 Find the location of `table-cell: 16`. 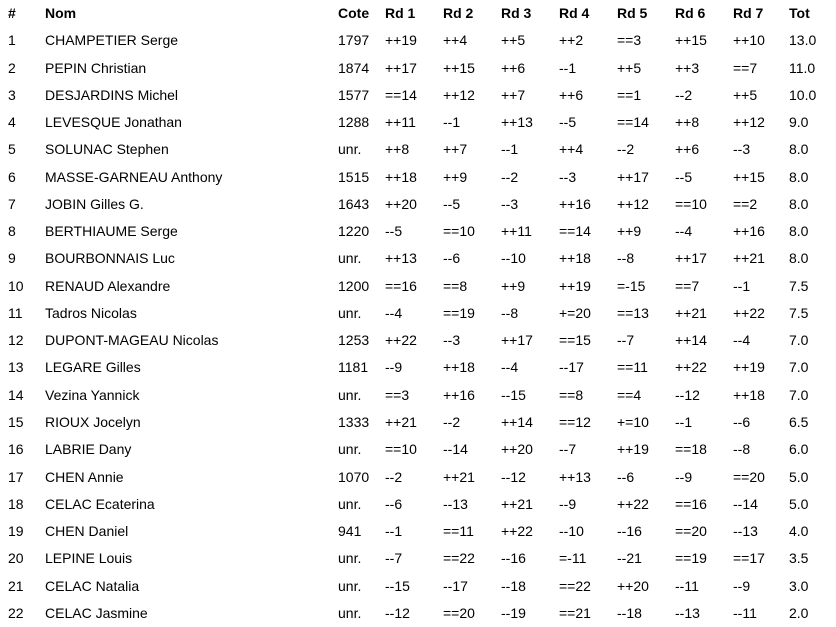

table-cell: 16 is located at coordinates (16, 449).